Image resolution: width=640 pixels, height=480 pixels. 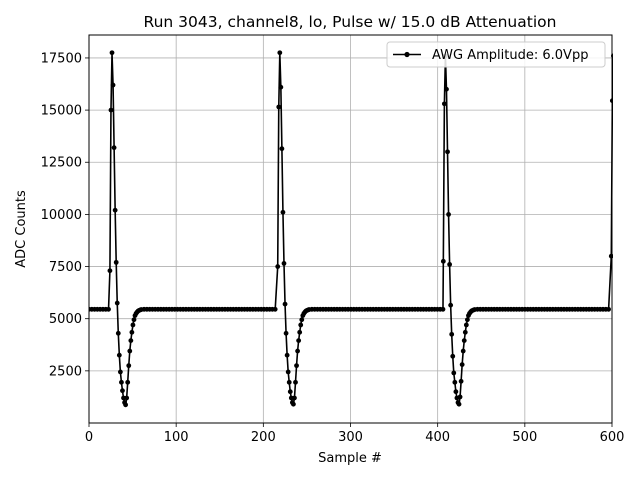 I want to click on legend-marker, so click(x=407, y=54).